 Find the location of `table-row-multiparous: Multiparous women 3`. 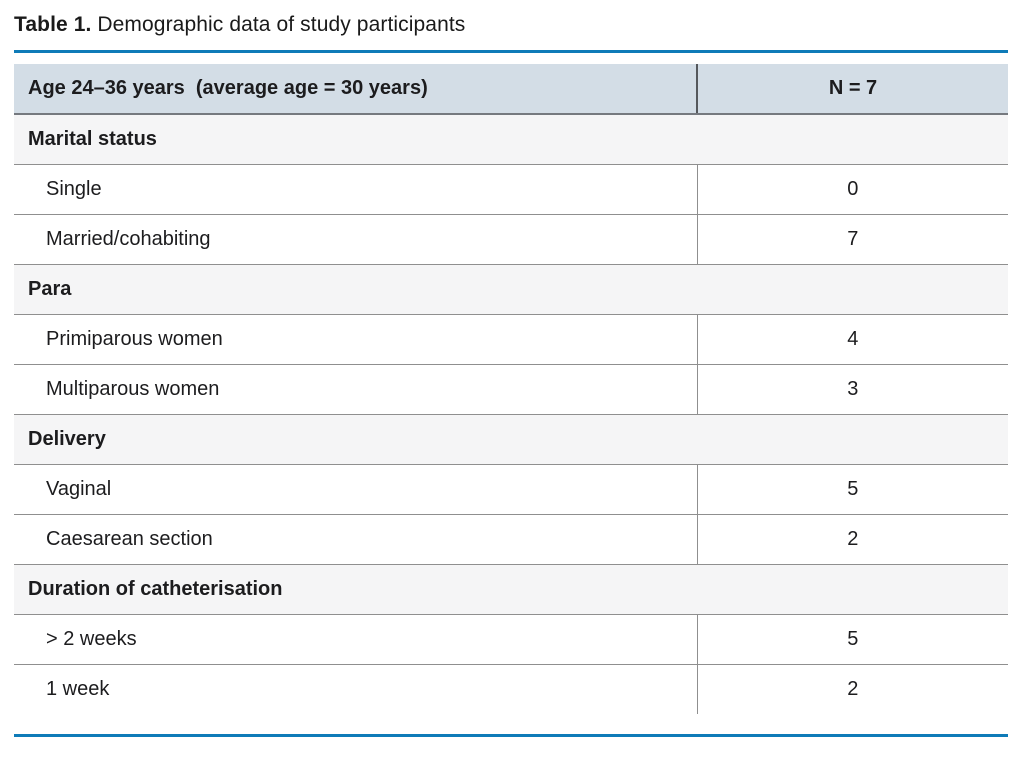

table-row-multiparous: Multiparous women 3 is located at coordinates (511, 389).